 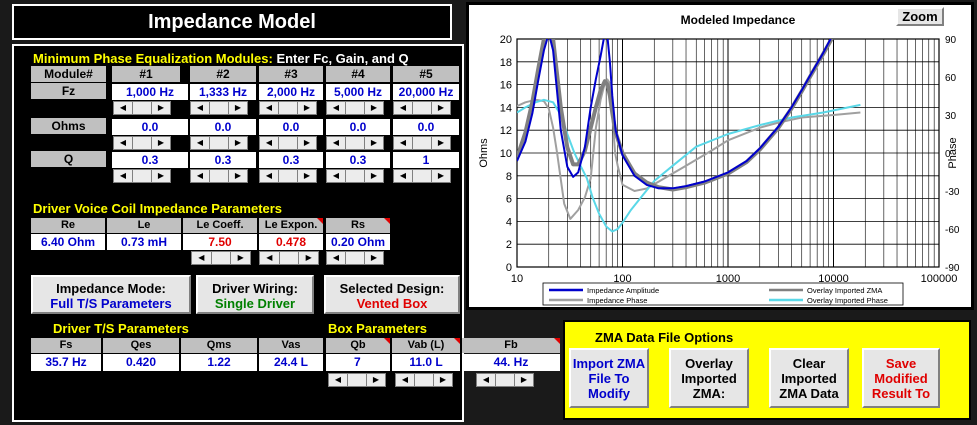 What do you see at coordinates (68, 242) in the screenshot?
I see `re-value: 6.40 Ohm` at bounding box center [68, 242].